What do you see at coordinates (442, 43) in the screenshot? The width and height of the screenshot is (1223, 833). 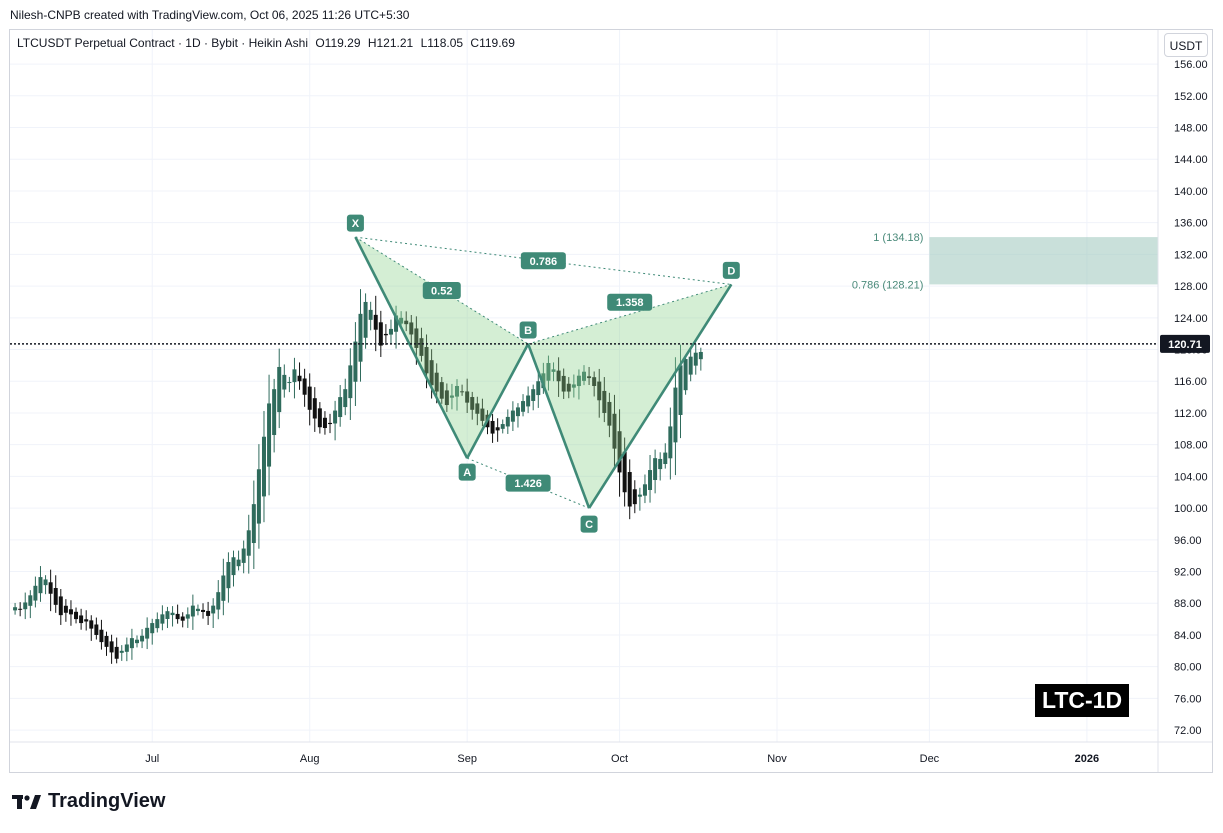 I see `ohlc-low: L118.05` at bounding box center [442, 43].